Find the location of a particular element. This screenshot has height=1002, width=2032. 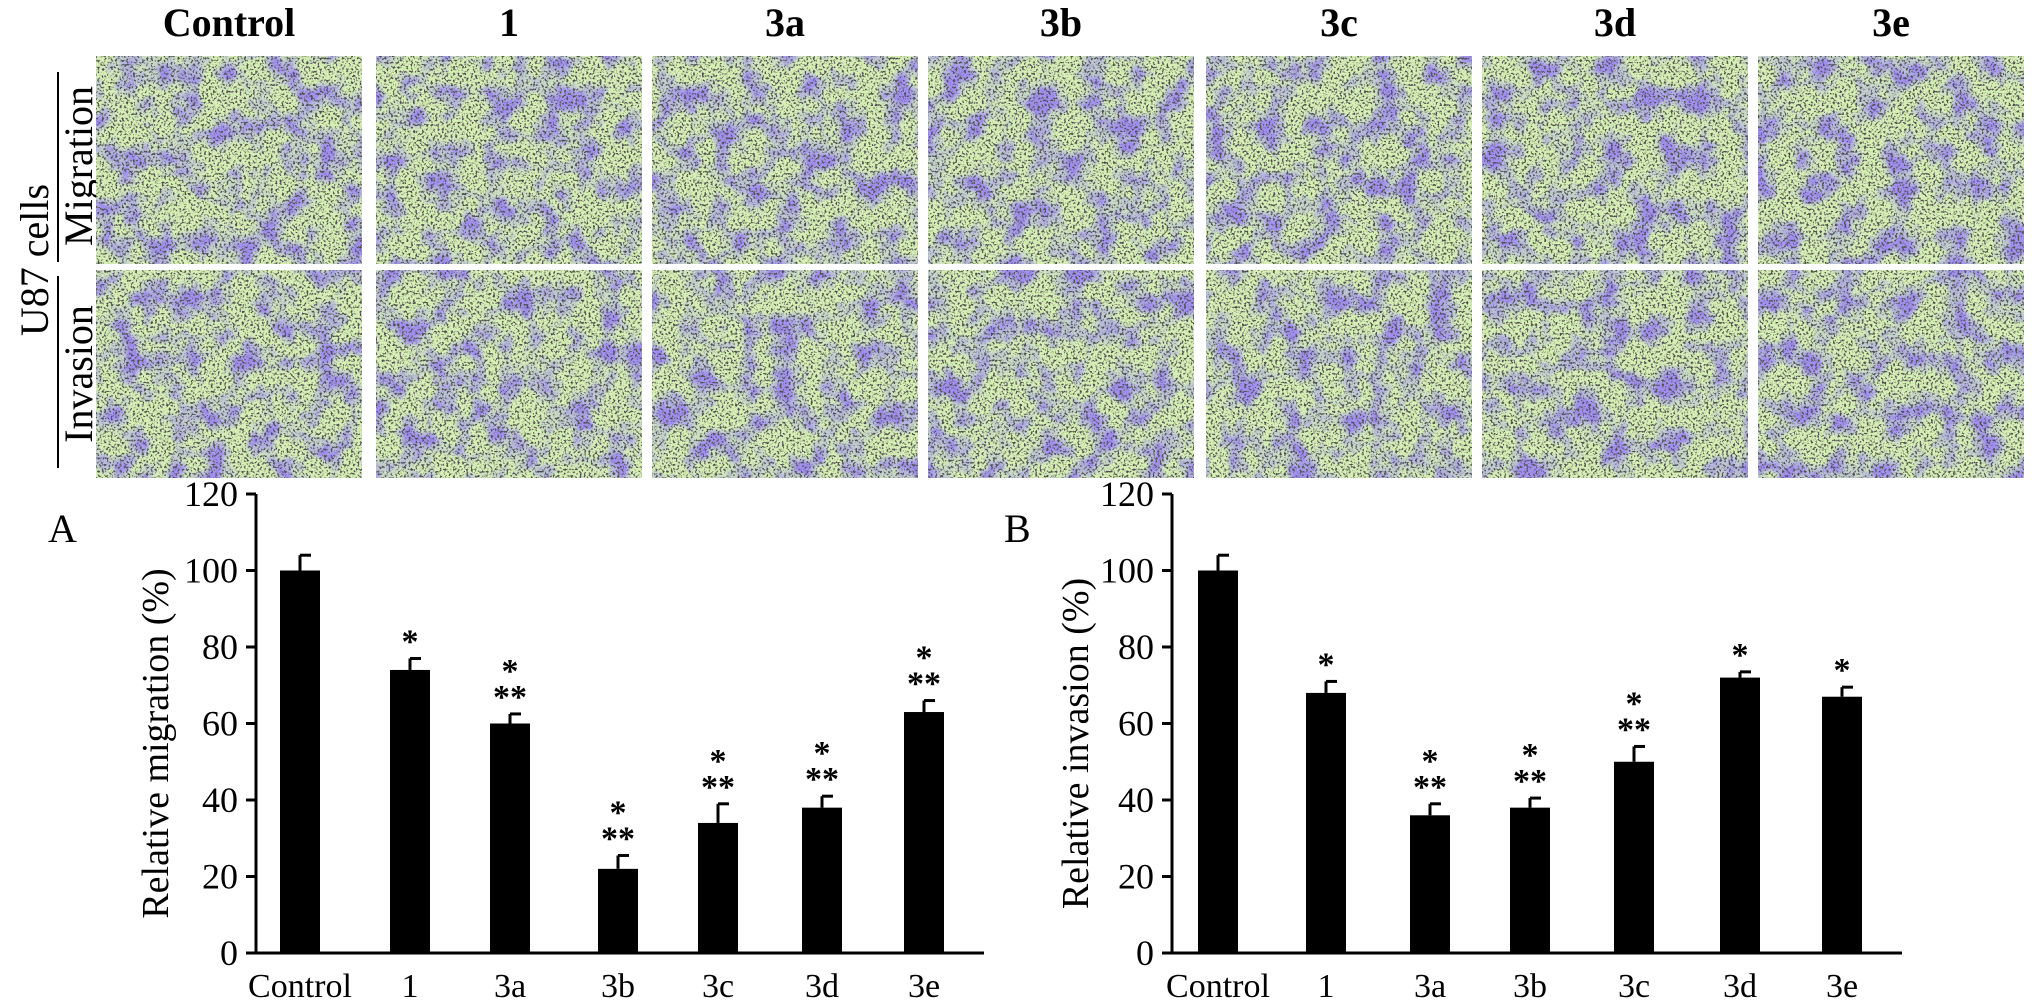

column-header-control: Control is located at coordinates (229, 22).